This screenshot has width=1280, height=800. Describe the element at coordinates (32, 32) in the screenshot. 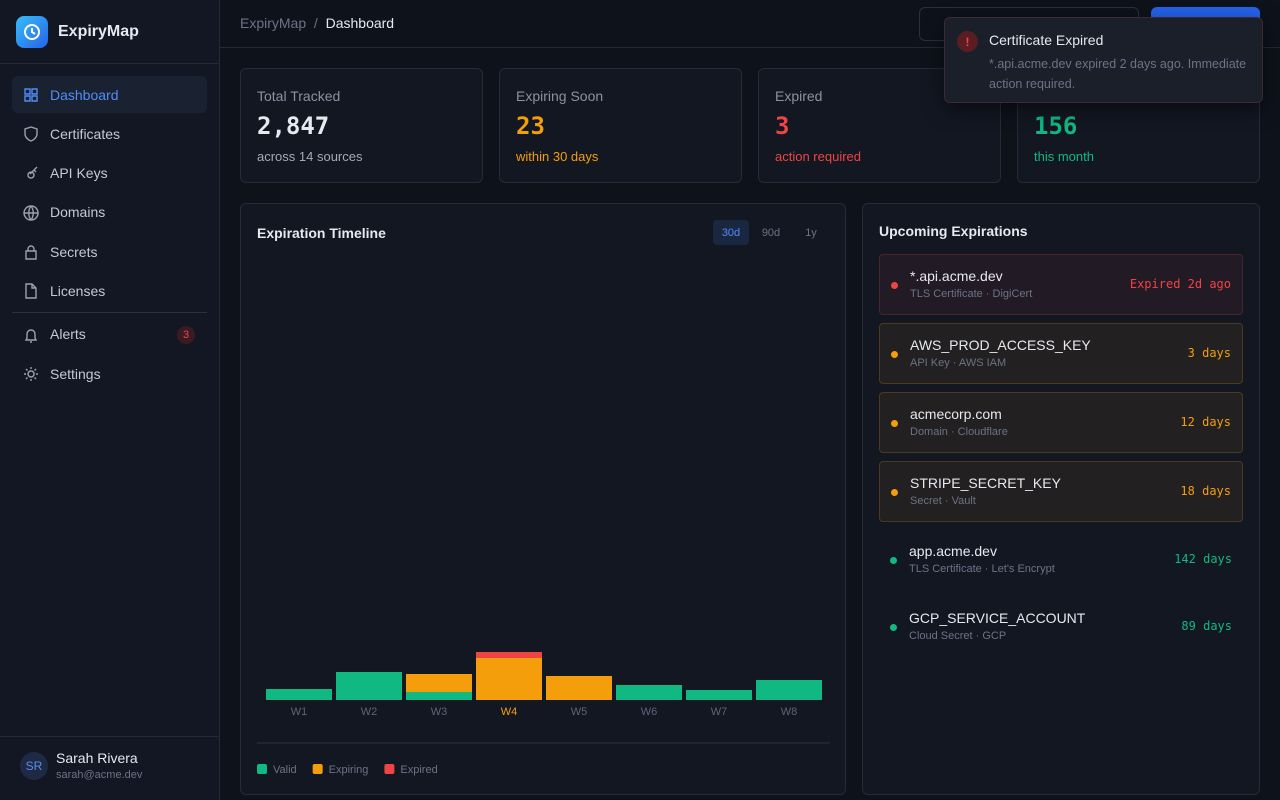

I see `logo-icon` at that location.